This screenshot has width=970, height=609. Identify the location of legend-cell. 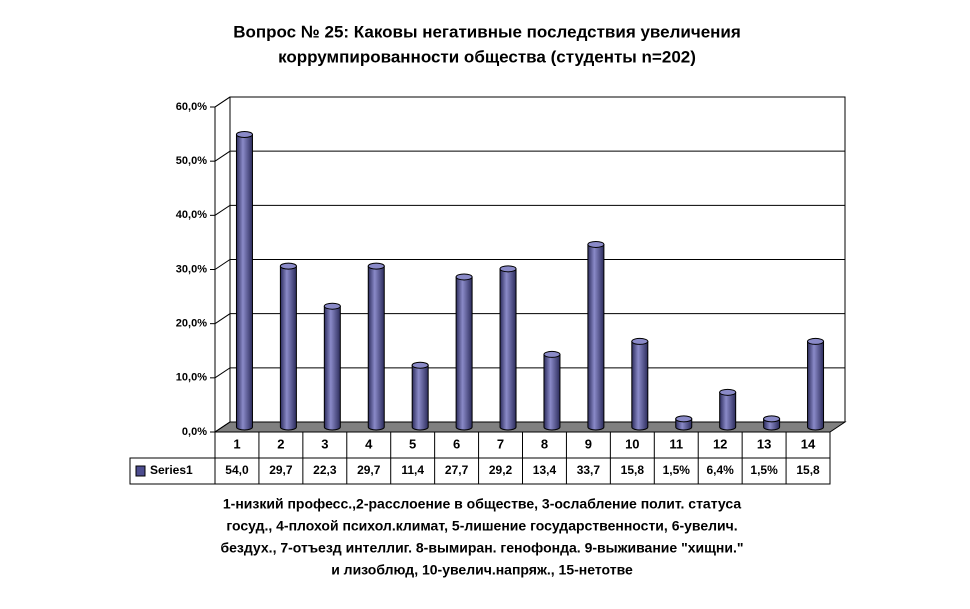
(172, 471).